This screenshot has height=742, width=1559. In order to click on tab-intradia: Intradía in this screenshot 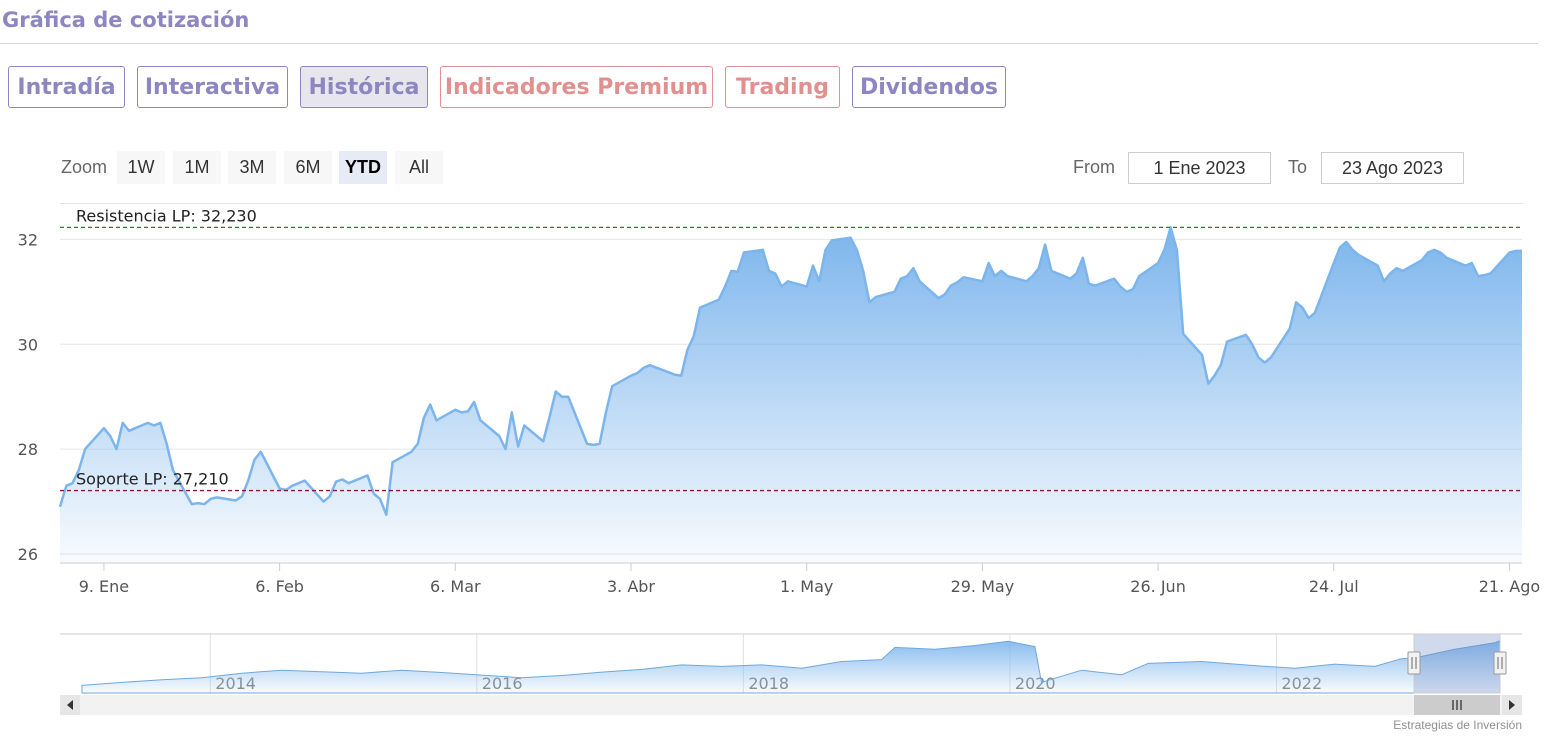, I will do `click(66, 87)`.